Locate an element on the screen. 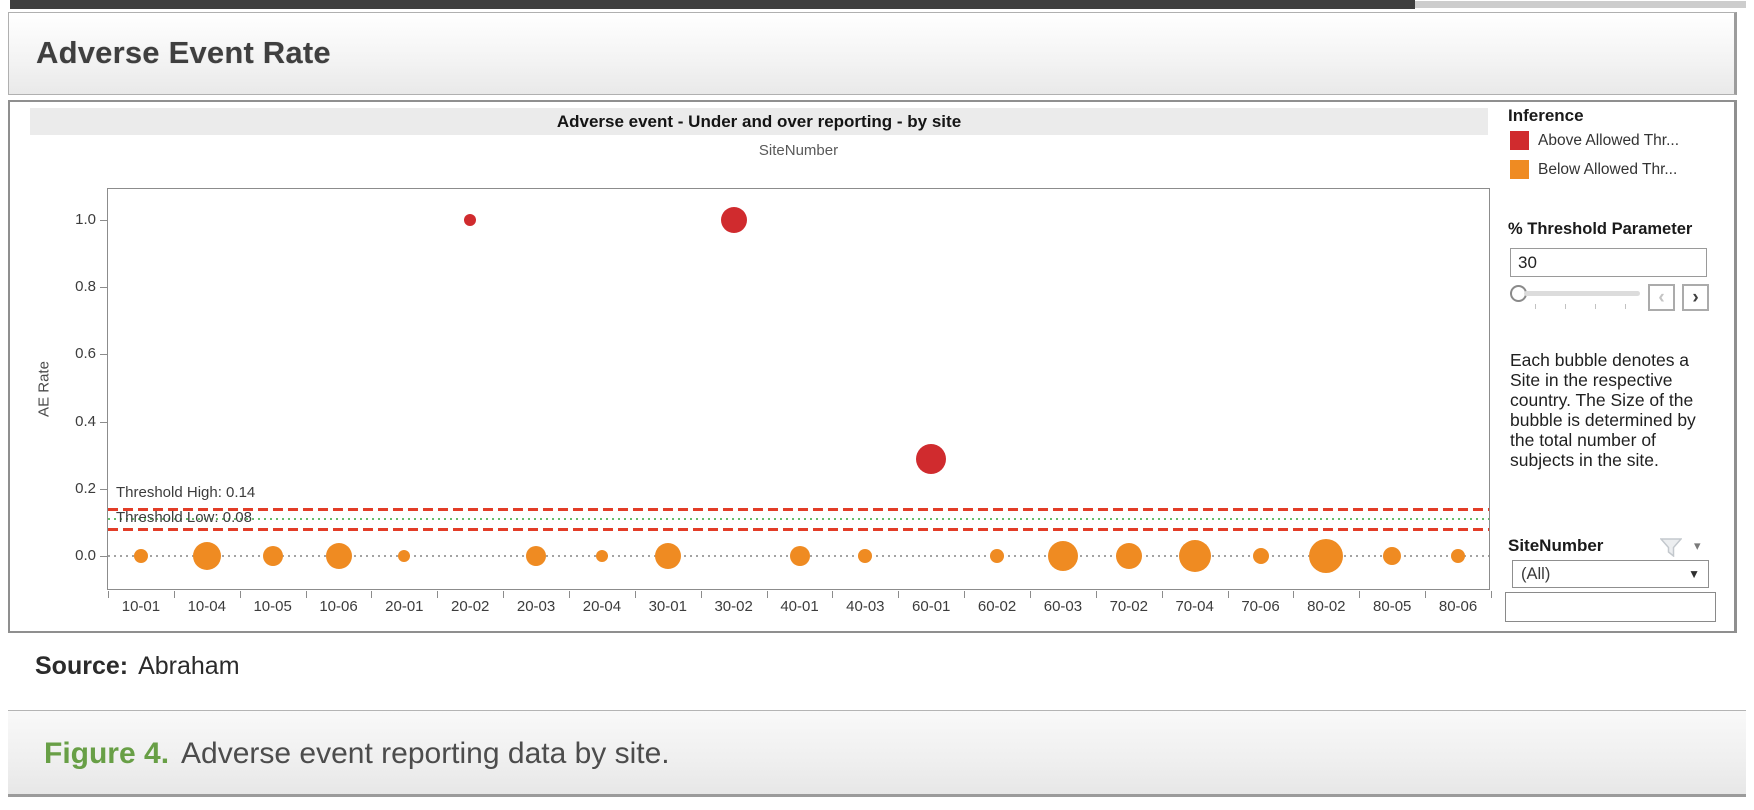  threshold-parameter-input is located at coordinates (1608, 262).